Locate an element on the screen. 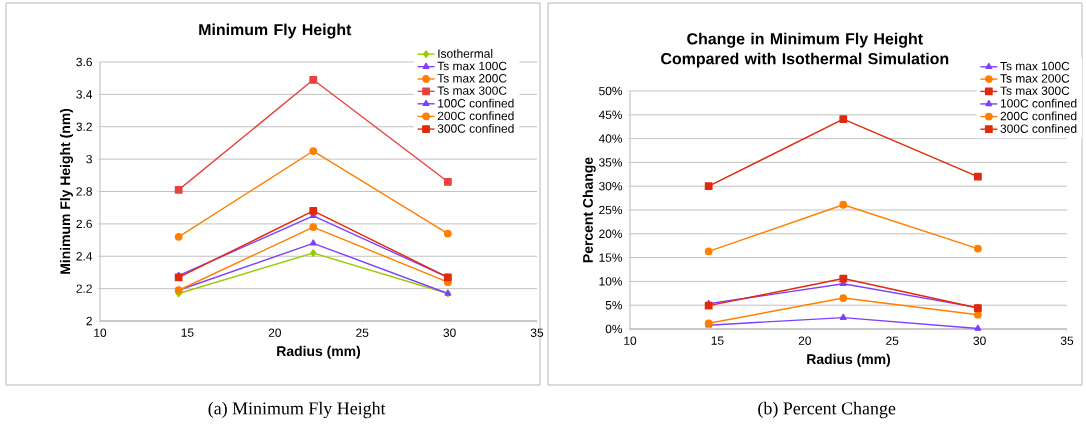 This screenshot has height=432, width=1086. text: (a) Minimum Fly Height is located at coordinates (297, 410).